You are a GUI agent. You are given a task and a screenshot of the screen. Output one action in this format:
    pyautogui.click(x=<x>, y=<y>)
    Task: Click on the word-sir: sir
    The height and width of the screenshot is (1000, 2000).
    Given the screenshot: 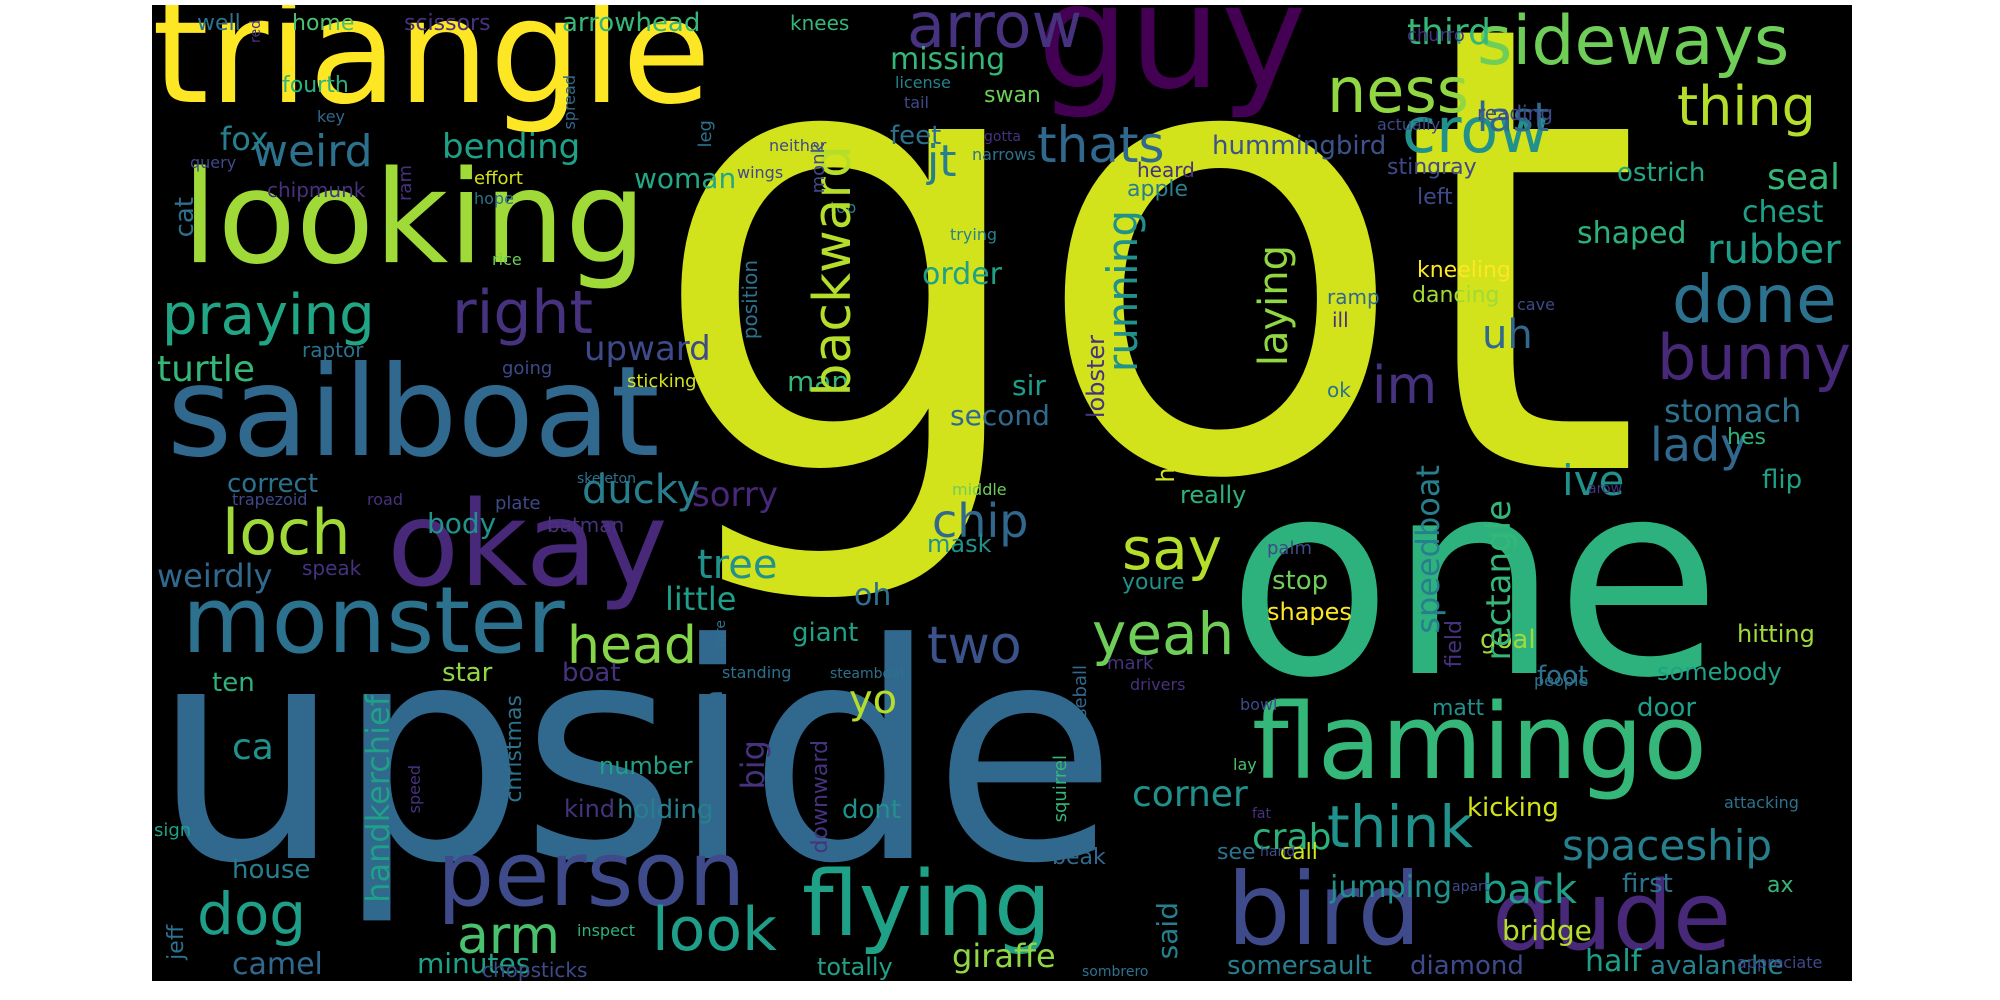 What is the action you would take?
    pyautogui.click(x=1029, y=385)
    